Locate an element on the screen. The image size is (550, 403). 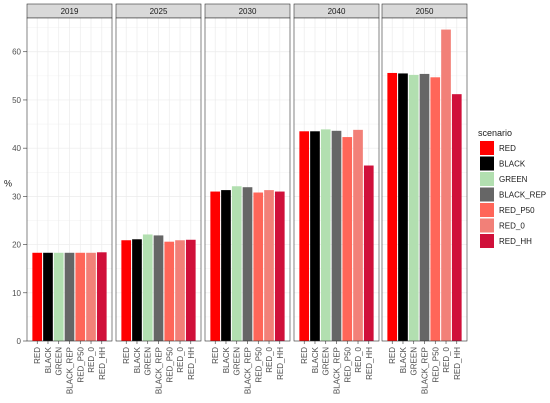
y-tick-label: 30 is located at coordinates (16, 196).